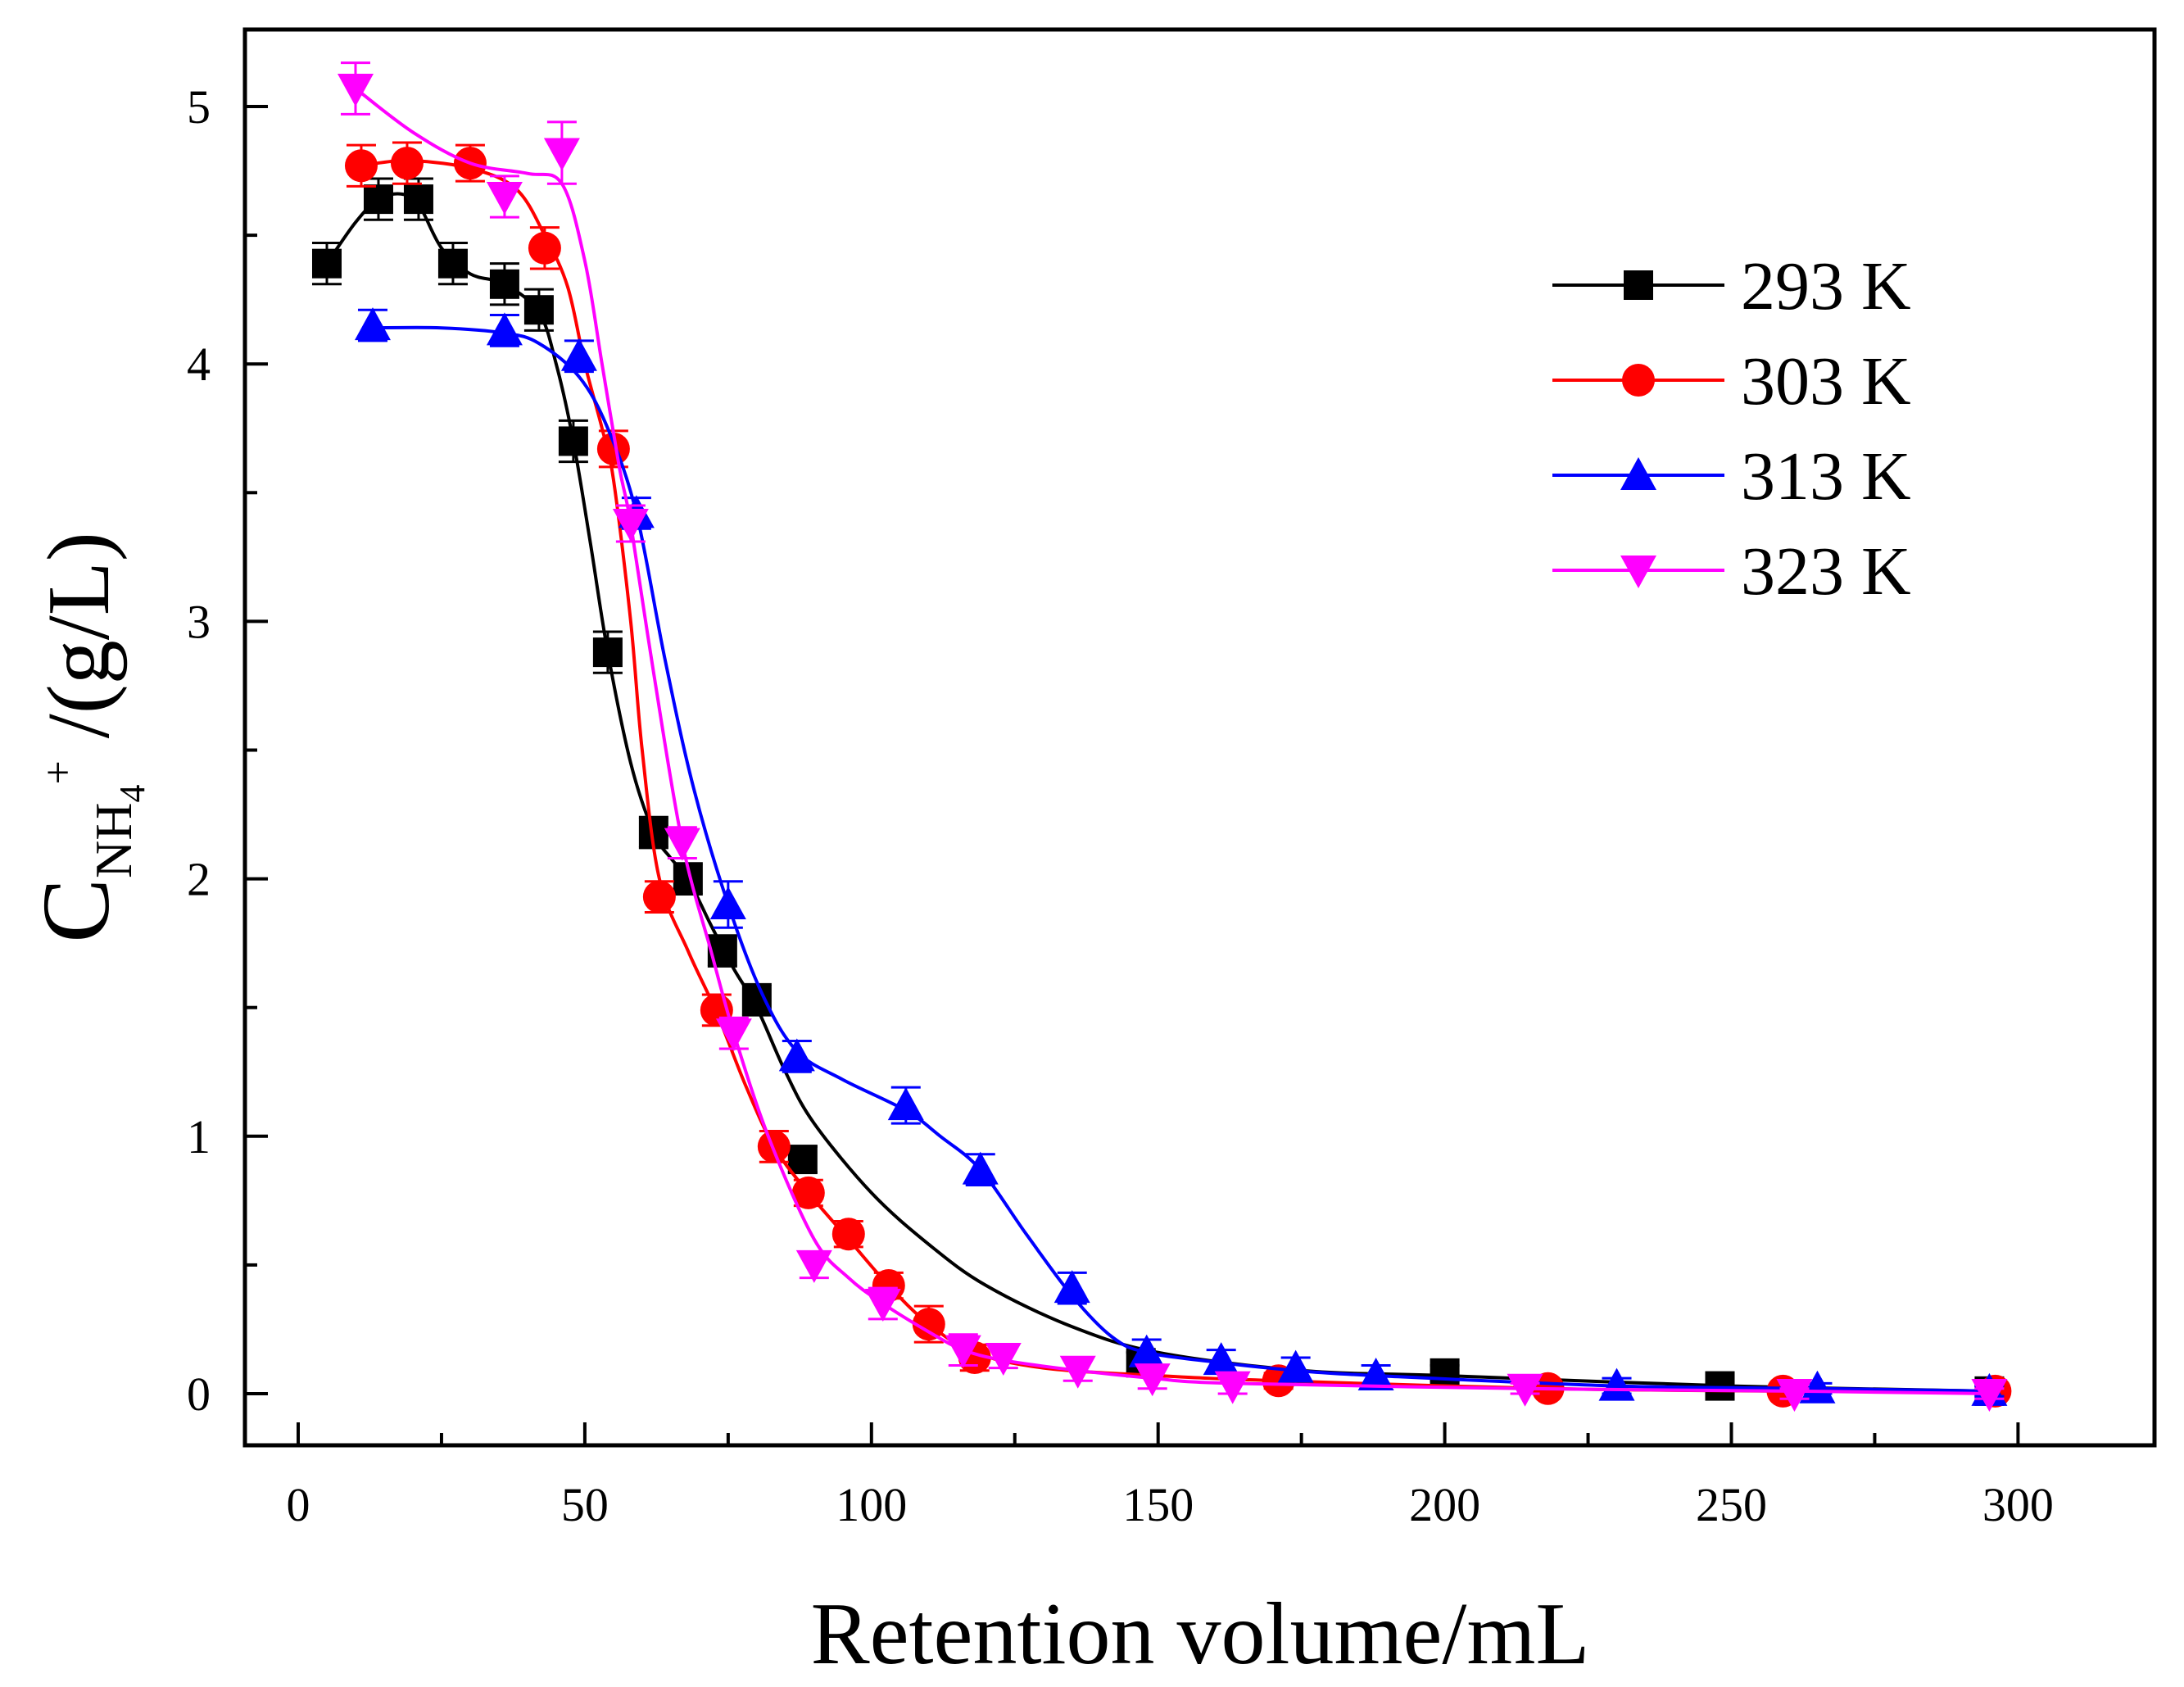 The height and width of the screenshot is (1687, 2184). Describe the element at coordinates (1826, 477) in the screenshot. I see `legend-label: 313 K` at that location.